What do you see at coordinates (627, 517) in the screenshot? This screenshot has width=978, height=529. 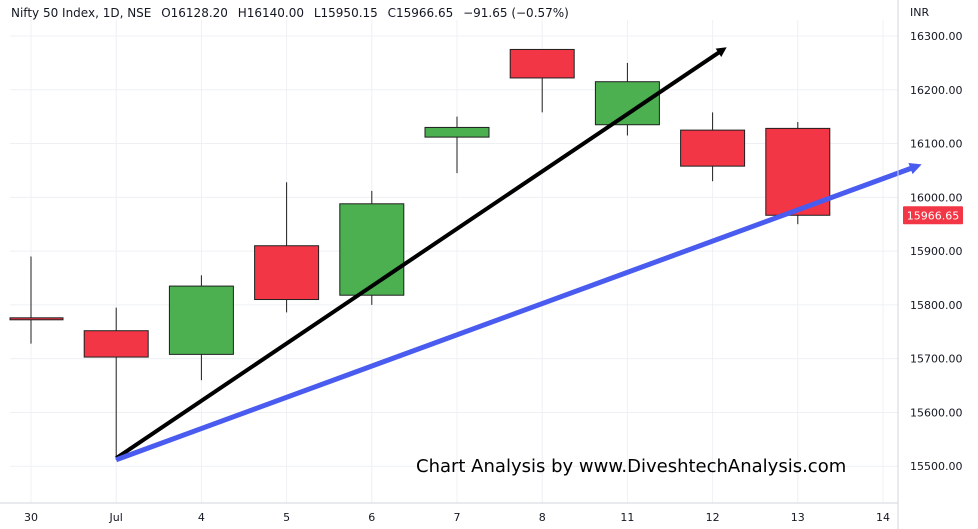 I see `x-tick-label: 11` at bounding box center [627, 517].